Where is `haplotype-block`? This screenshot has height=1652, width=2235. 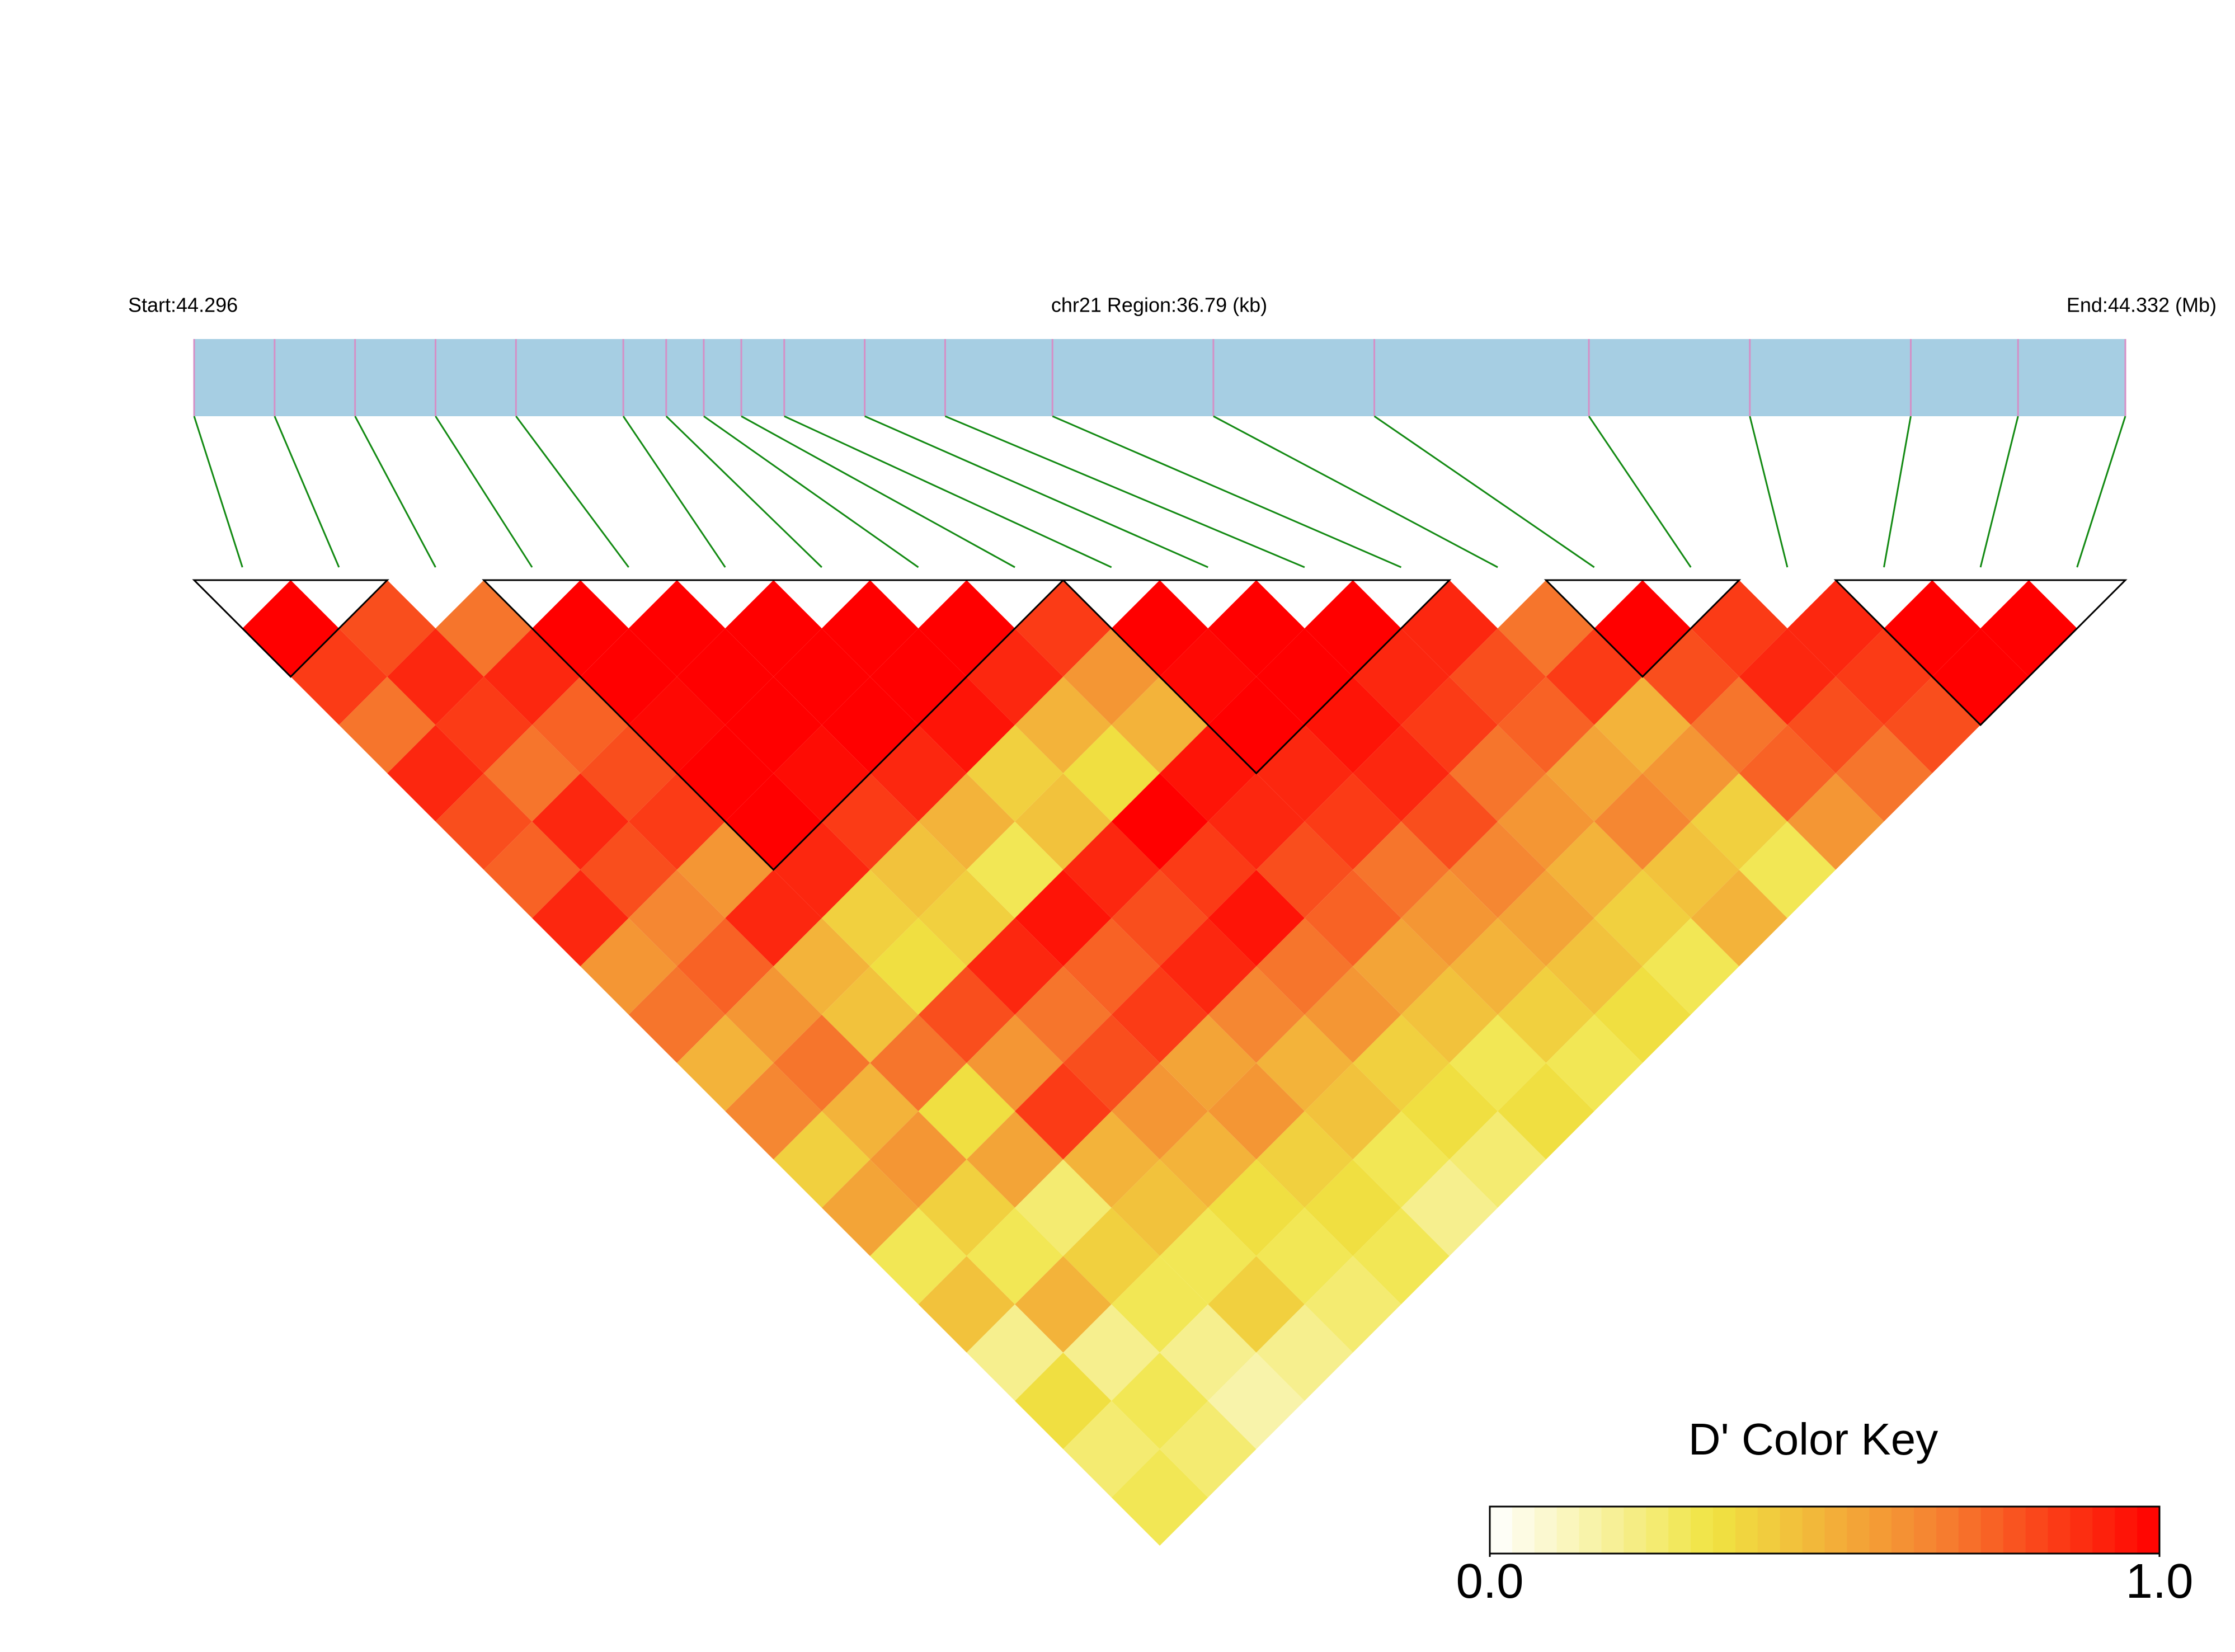 haplotype-block is located at coordinates (774, 725).